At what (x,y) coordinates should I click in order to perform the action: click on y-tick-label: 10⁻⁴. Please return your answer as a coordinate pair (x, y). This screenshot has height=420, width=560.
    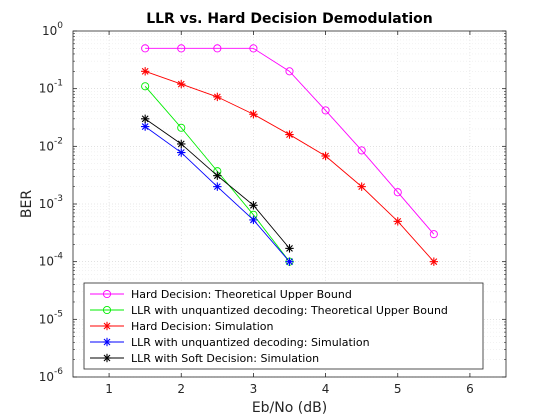
    Looking at the image, I should click on (51, 260).